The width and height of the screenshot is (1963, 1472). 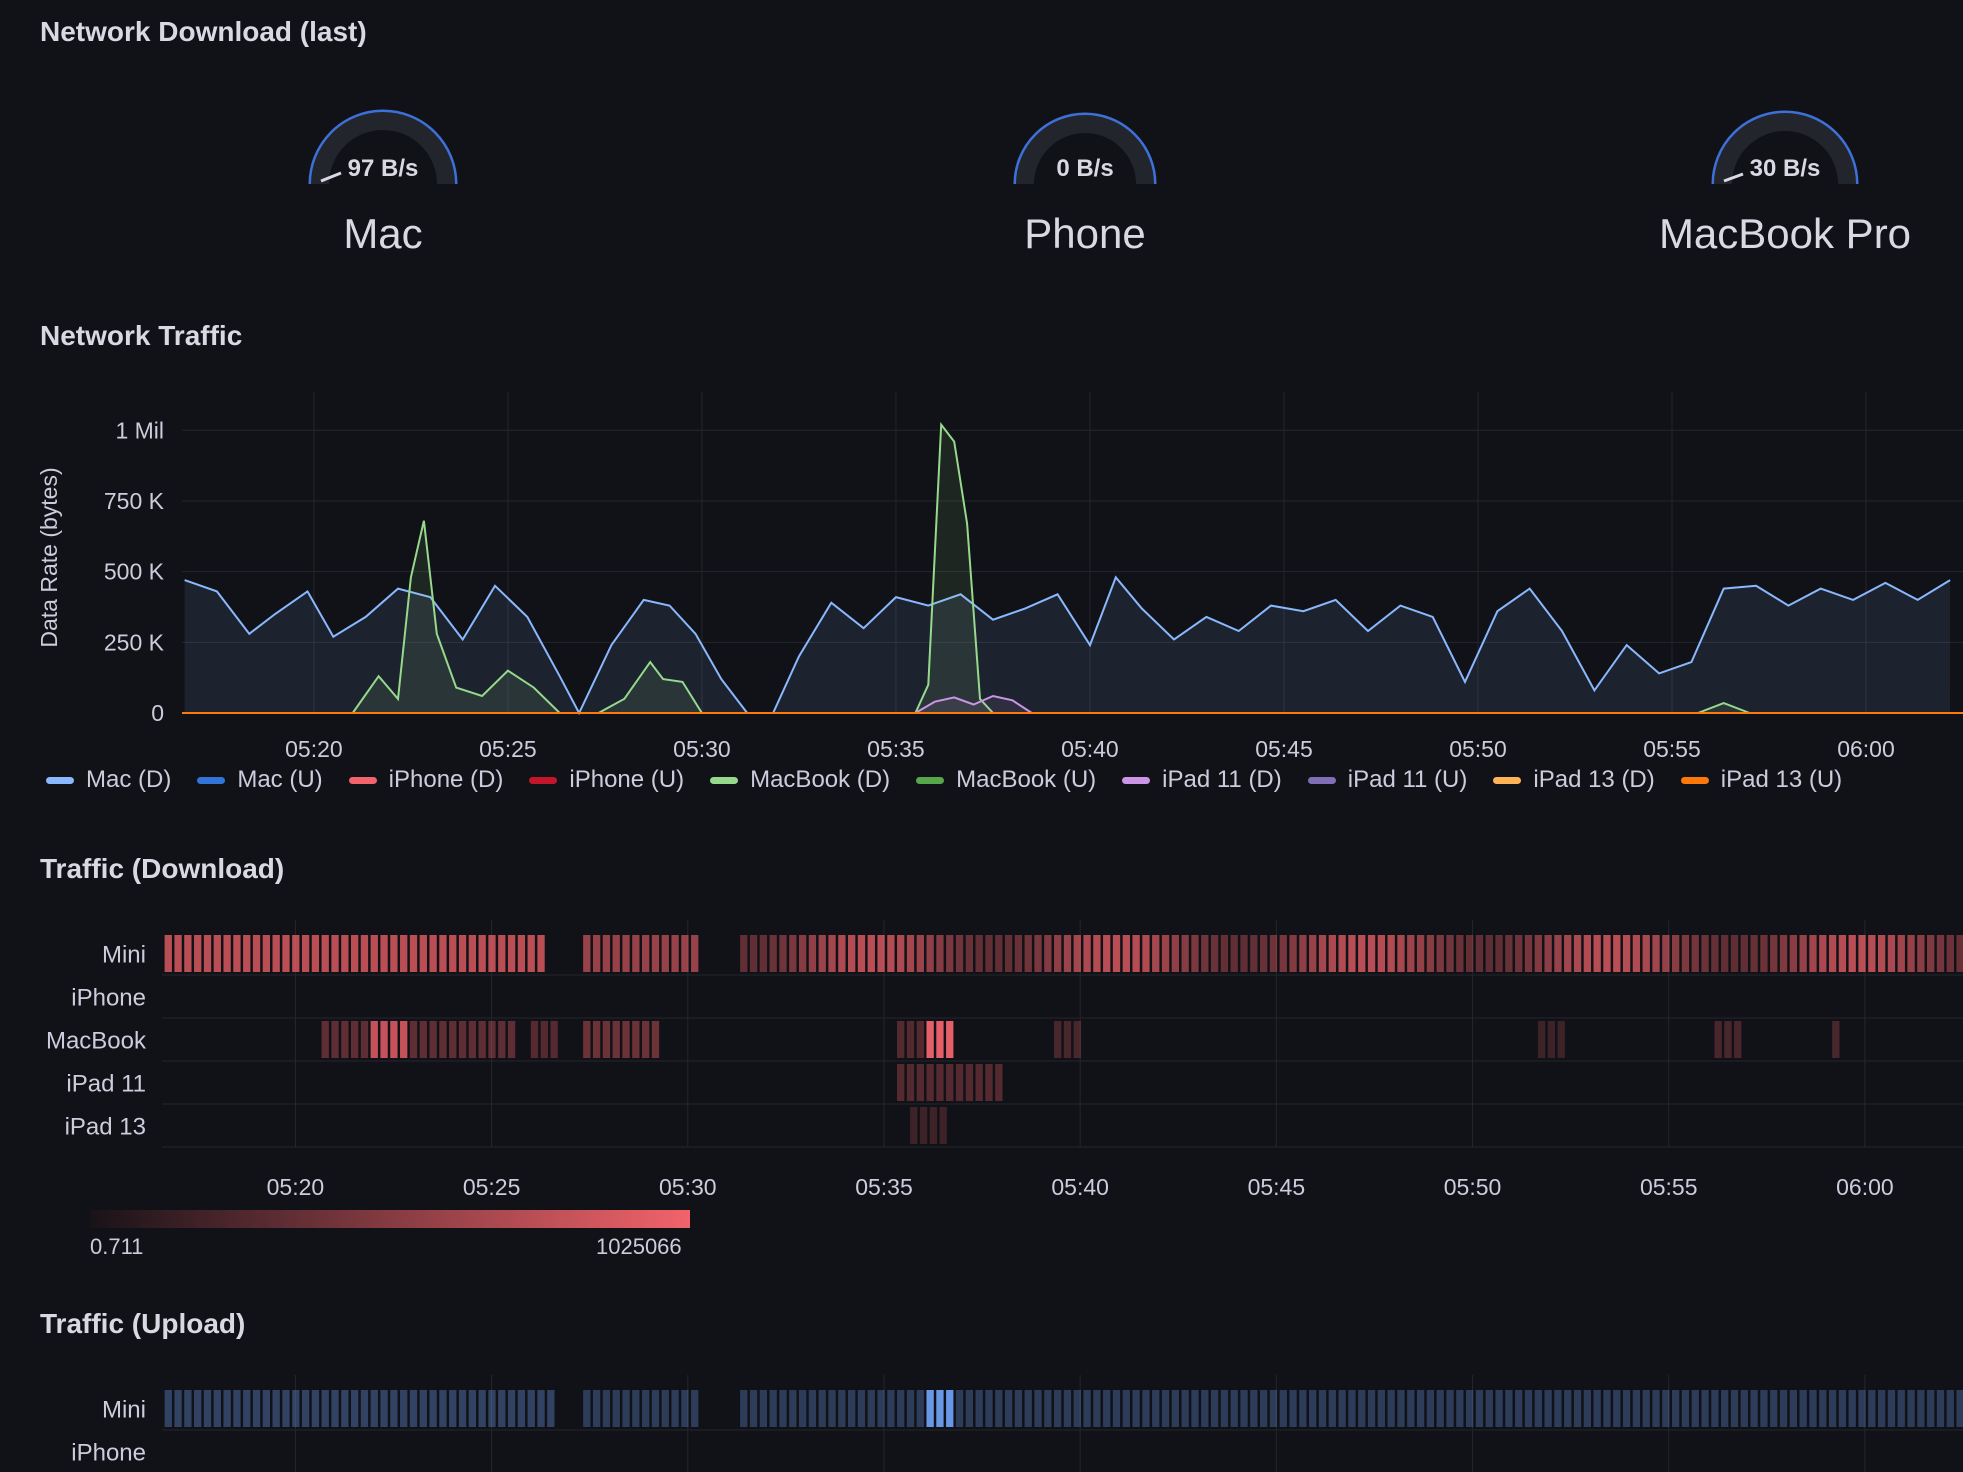 I want to click on series-line, so click(x=1050, y=567).